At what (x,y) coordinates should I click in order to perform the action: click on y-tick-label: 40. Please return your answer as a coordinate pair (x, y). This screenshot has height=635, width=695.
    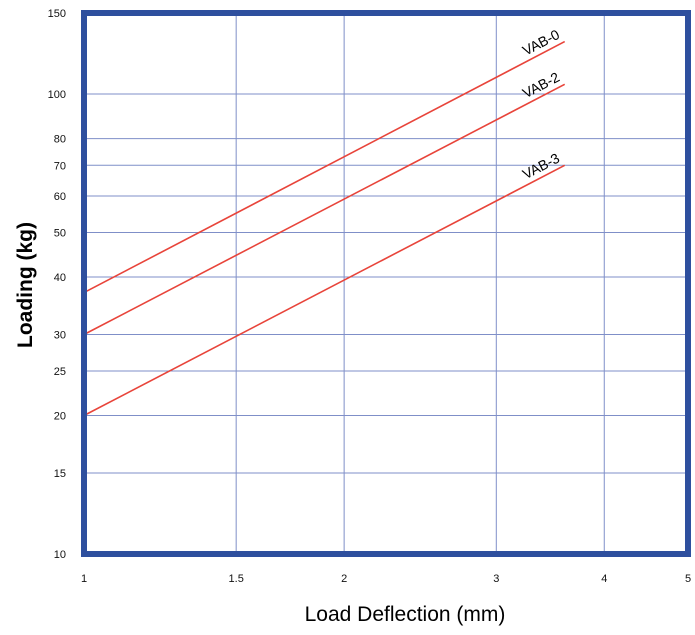
    Looking at the image, I should click on (60, 278).